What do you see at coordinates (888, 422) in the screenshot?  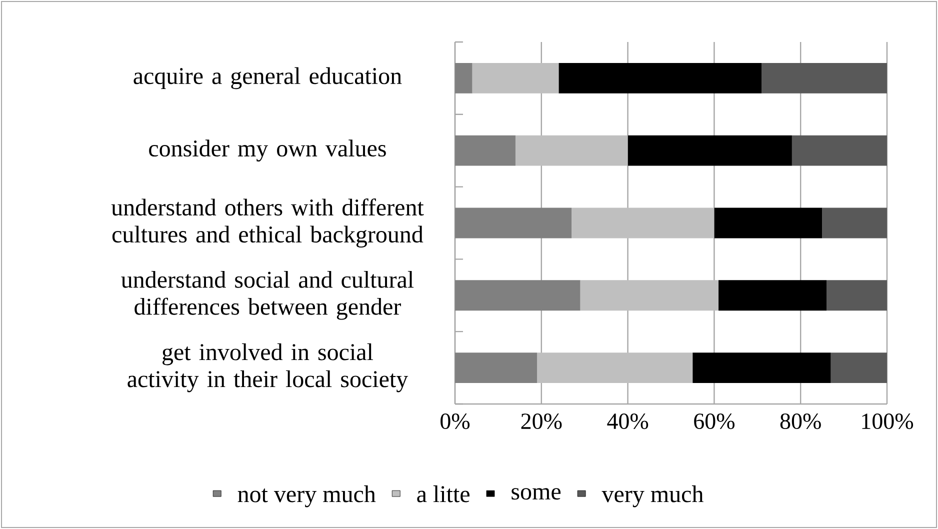 I see `x-tick-label: 100%` at bounding box center [888, 422].